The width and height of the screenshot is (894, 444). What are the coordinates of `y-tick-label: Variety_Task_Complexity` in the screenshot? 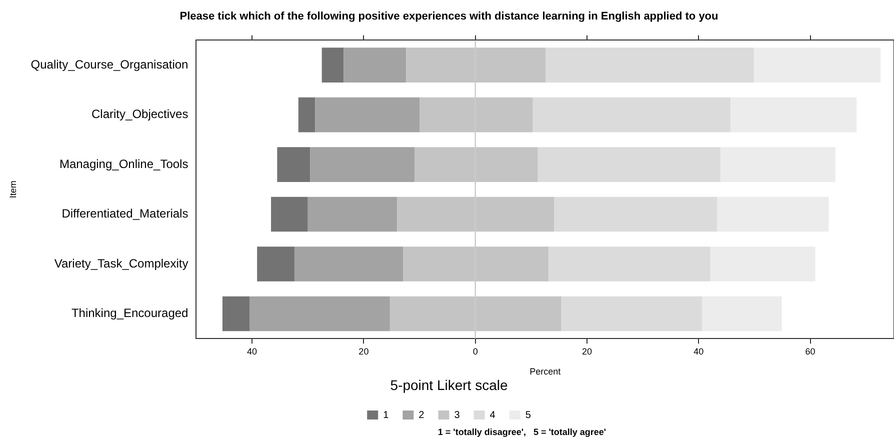 It's located at (121, 263).